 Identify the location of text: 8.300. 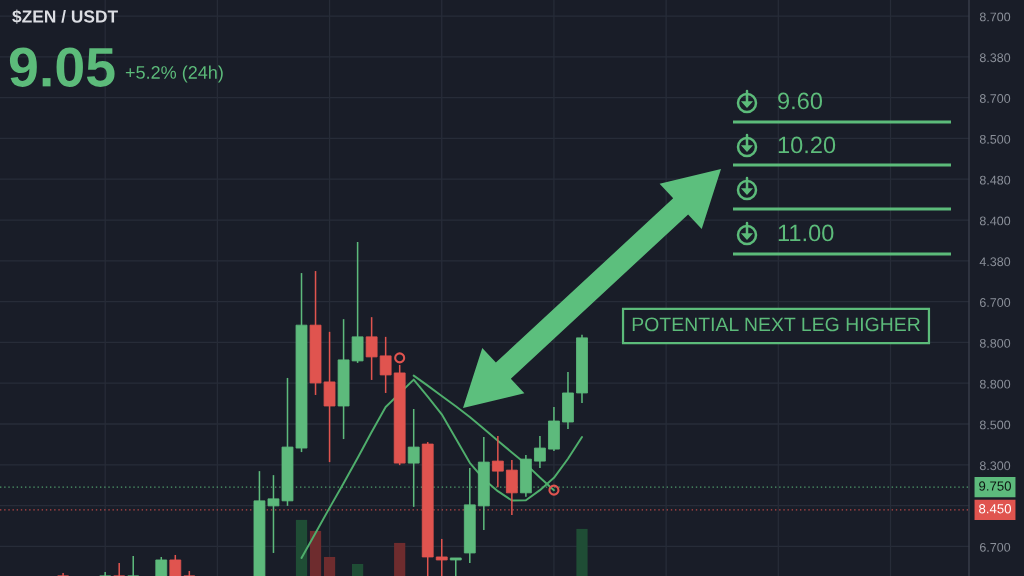
(995, 466).